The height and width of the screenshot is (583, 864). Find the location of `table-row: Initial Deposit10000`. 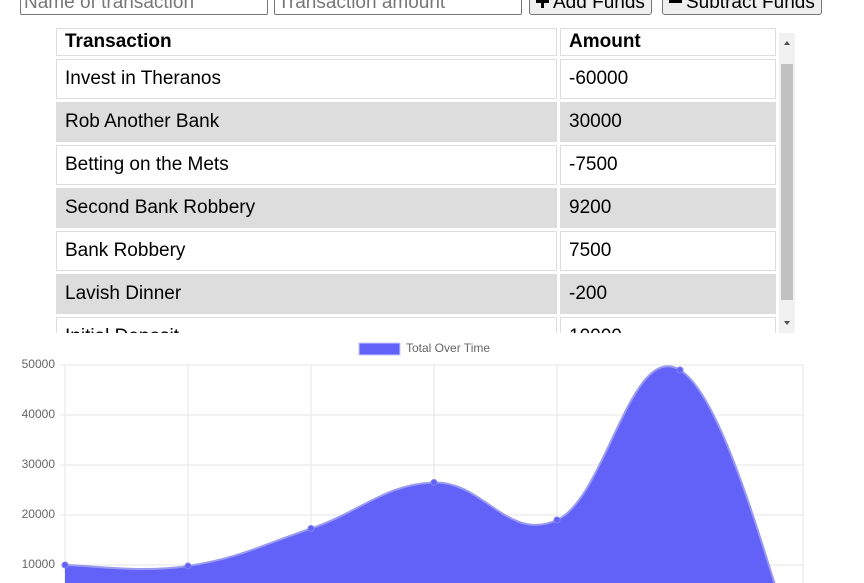

table-row: Initial Deposit10000 is located at coordinates (416, 325).